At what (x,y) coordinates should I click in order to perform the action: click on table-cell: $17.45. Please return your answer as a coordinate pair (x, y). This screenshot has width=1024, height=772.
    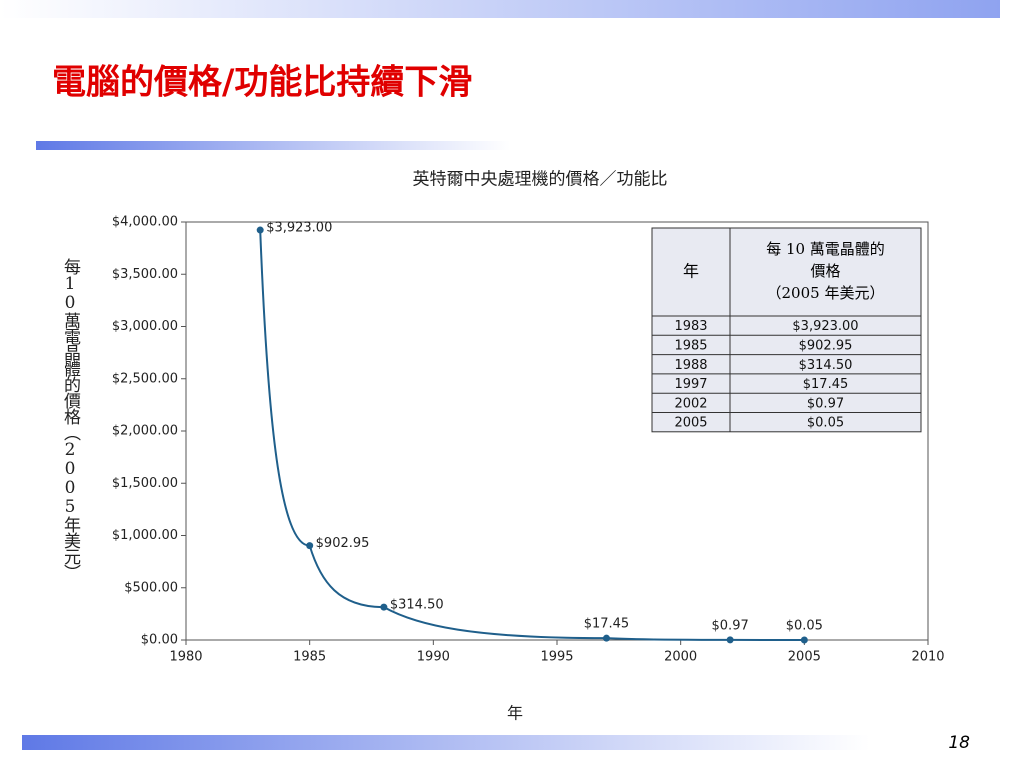
    Looking at the image, I should click on (826, 384).